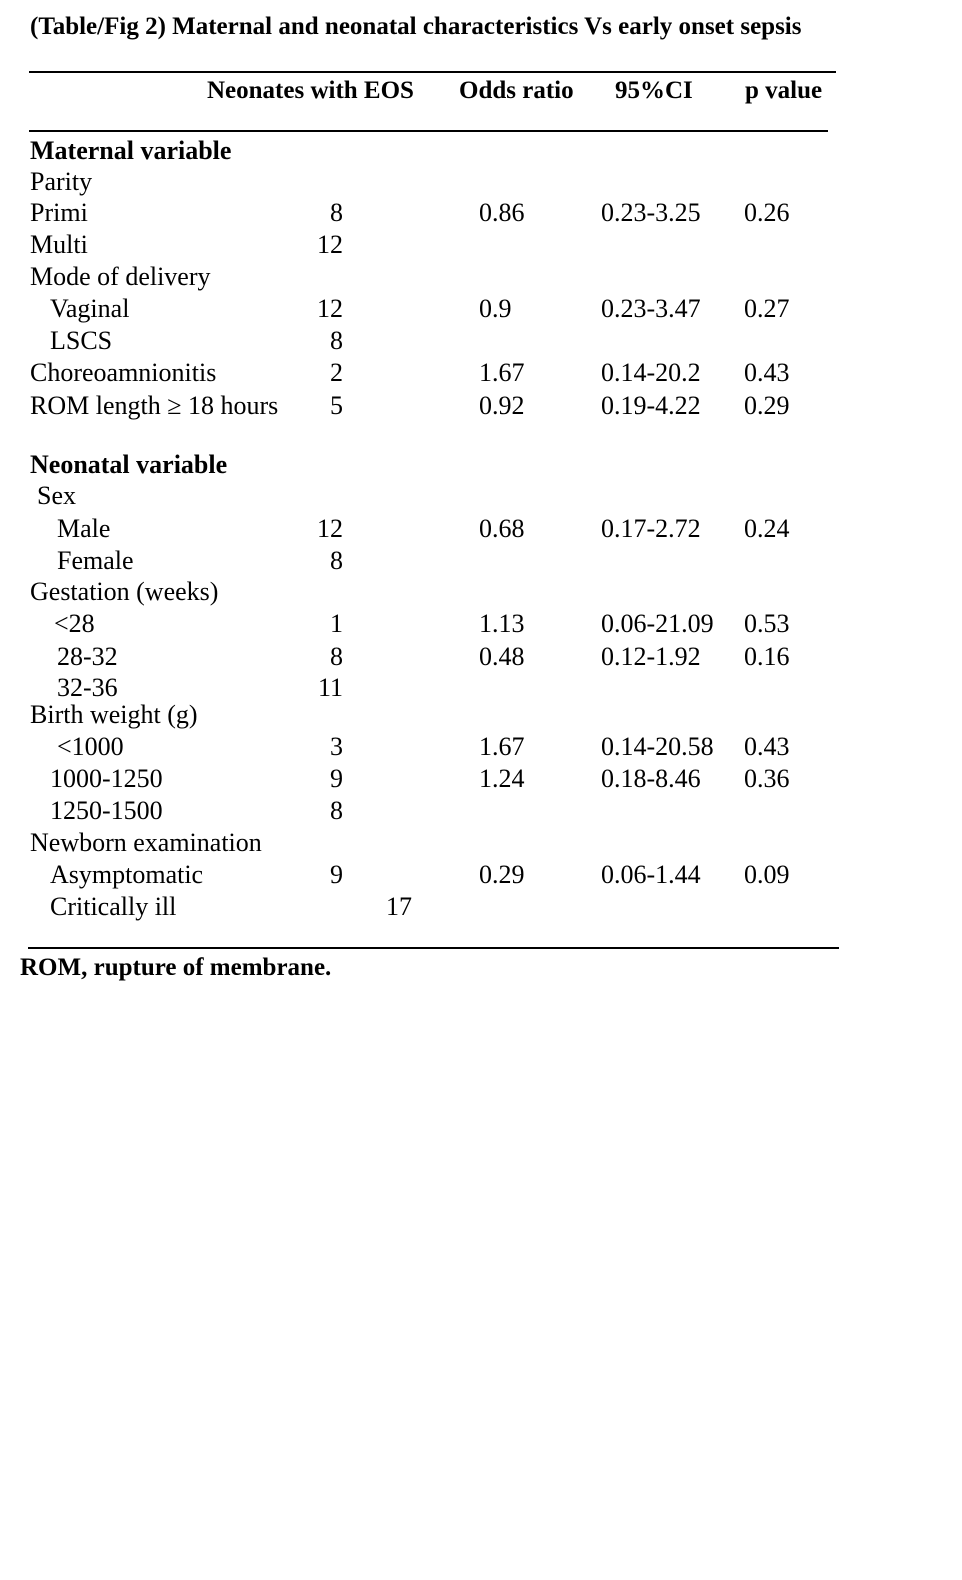 The width and height of the screenshot is (962, 1580). I want to click on row-label: Birth weight (g), so click(114, 714).